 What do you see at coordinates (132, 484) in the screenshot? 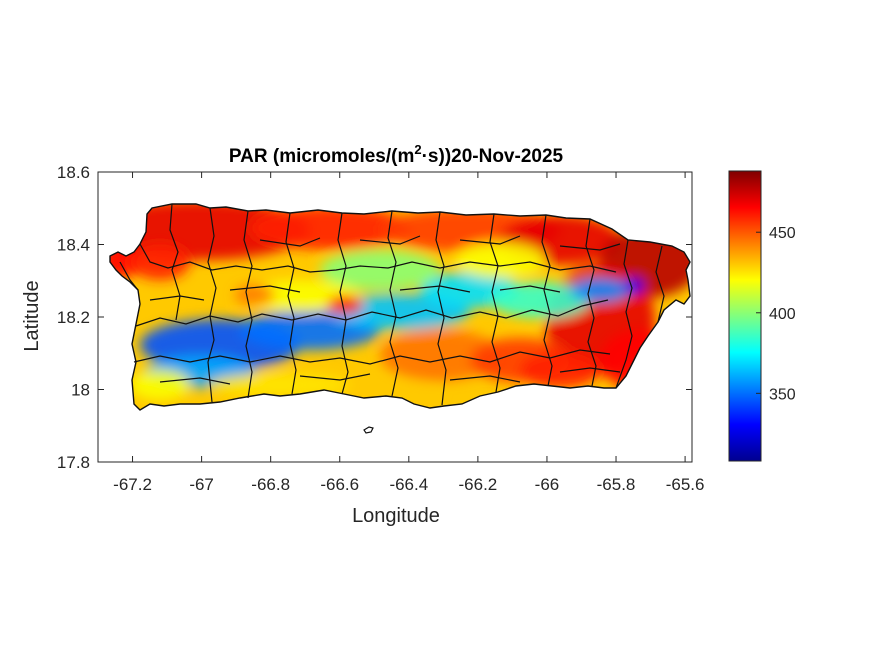
I see `x-tick-label: -67.2` at bounding box center [132, 484].